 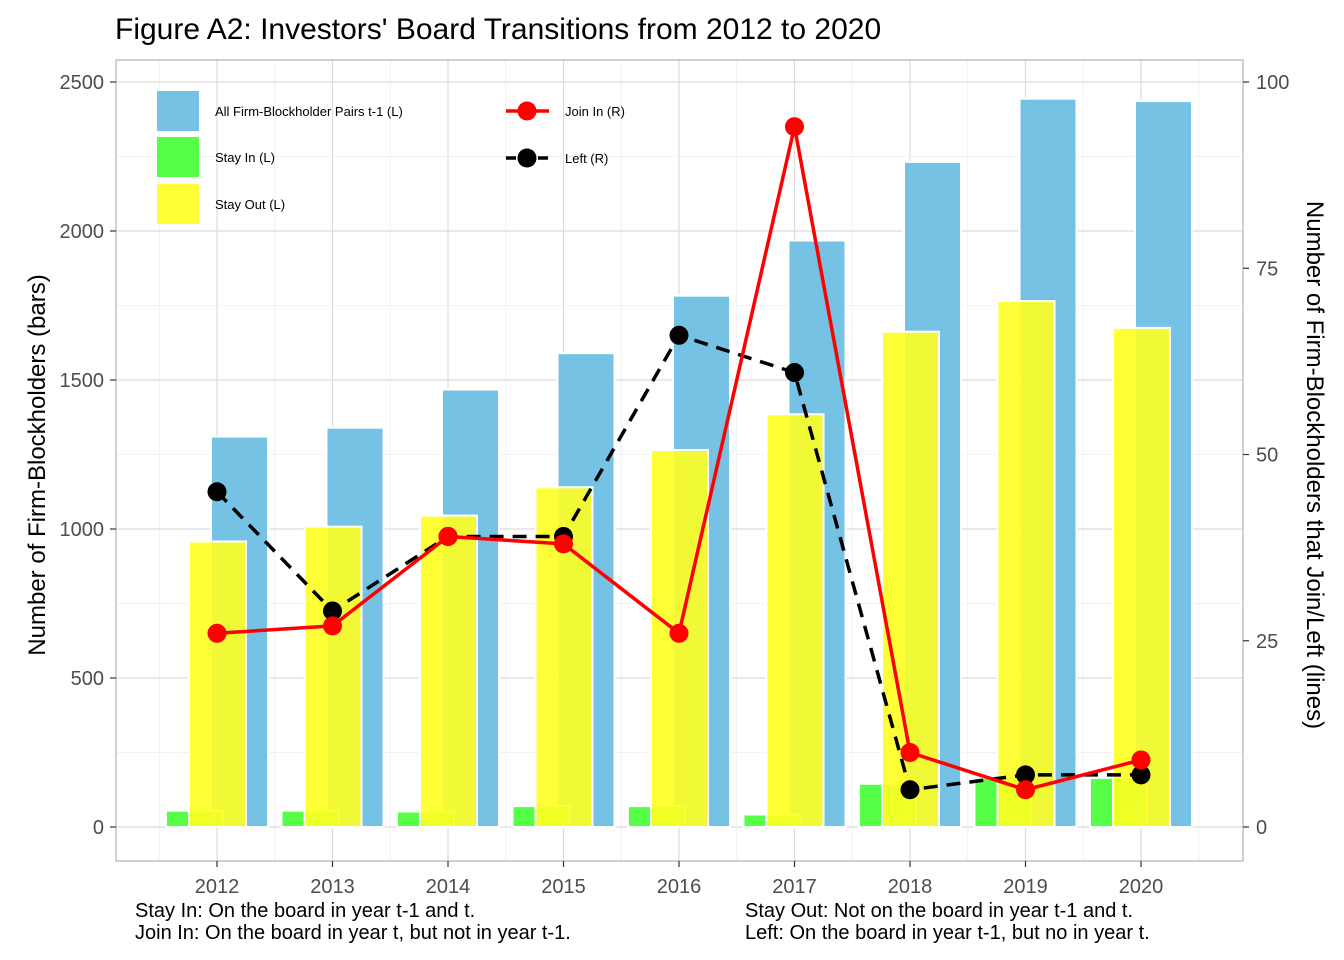 What do you see at coordinates (1025, 887) in the screenshot?
I see `x-tick-label: 2019` at bounding box center [1025, 887].